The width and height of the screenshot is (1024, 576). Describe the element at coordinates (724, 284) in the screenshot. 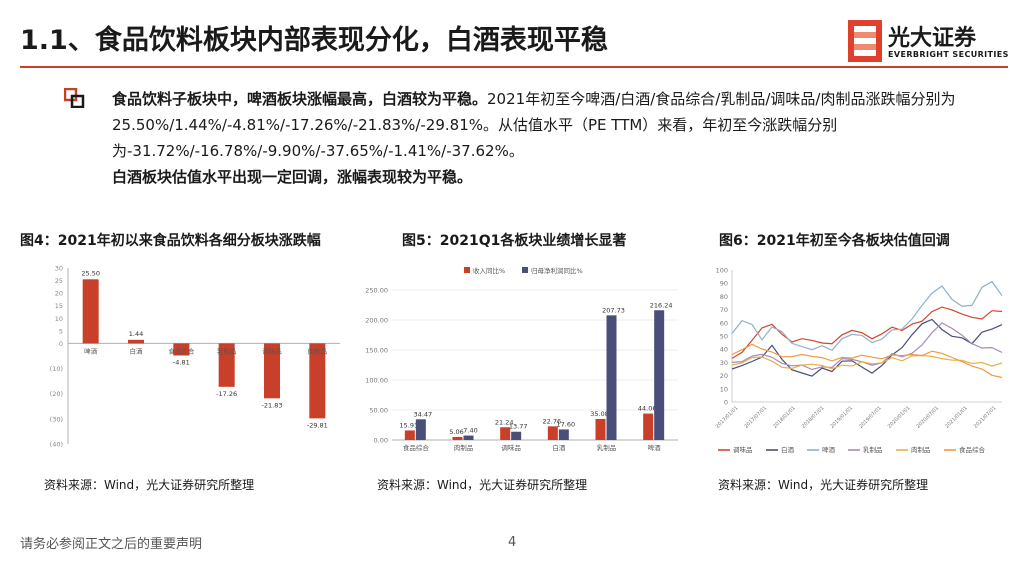

I see `y-tick-label: 90` at that location.